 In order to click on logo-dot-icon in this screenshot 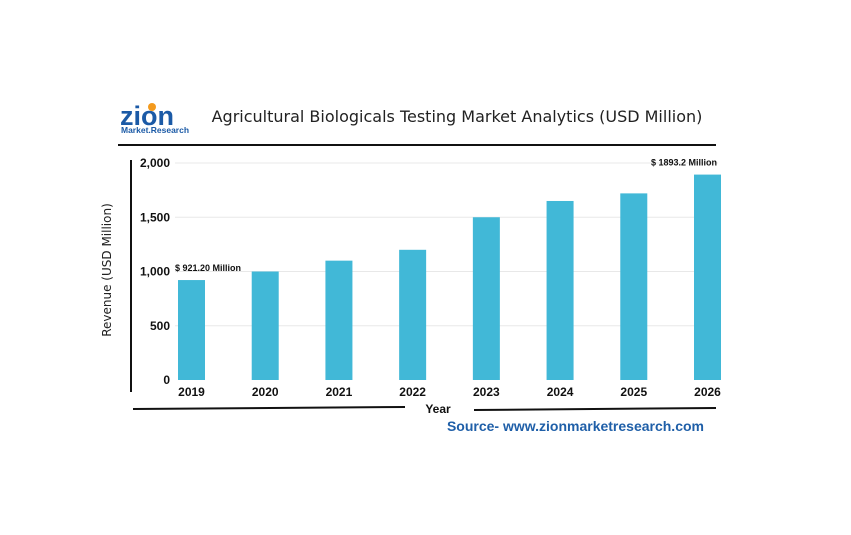, I will do `click(152, 107)`.